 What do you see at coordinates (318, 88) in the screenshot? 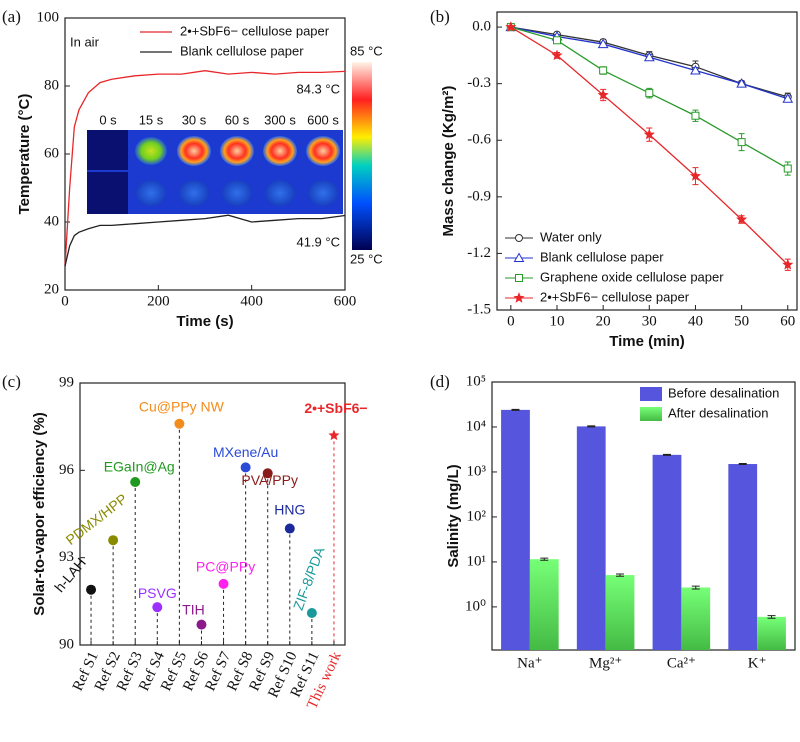
I see `annotation: 84.3 °C` at bounding box center [318, 88].